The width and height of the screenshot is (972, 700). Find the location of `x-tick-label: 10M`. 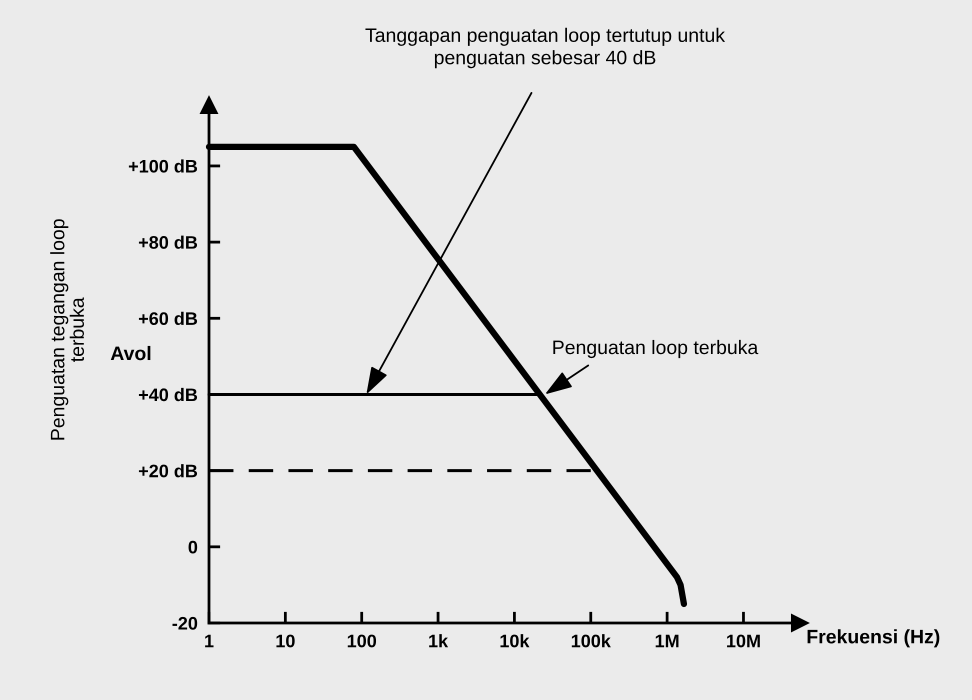

x-tick-label: 10M is located at coordinates (743, 641).